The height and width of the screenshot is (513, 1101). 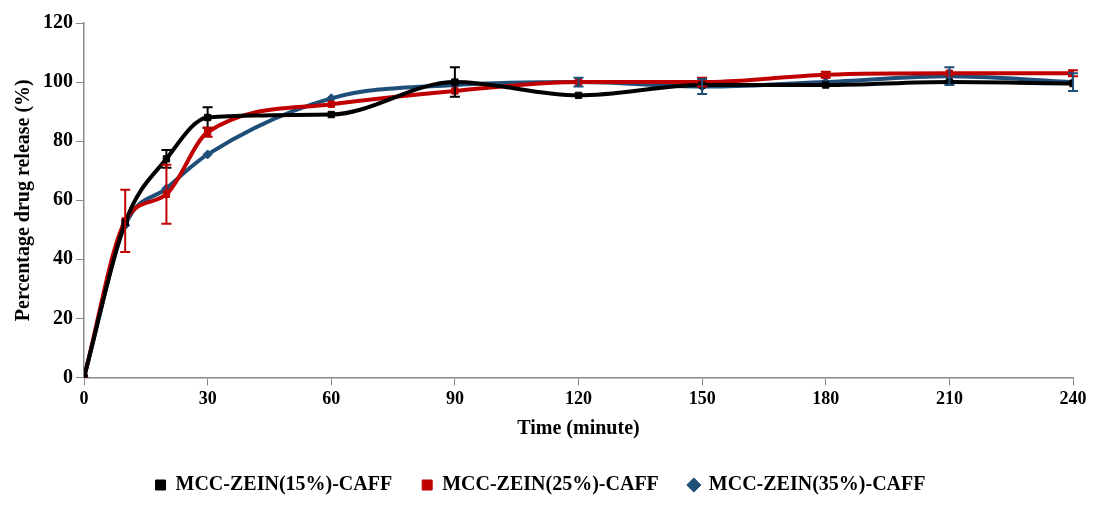 What do you see at coordinates (63, 198) in the screenshot?
I see `y-tick-label: 60` at bounding box center [63, 198].